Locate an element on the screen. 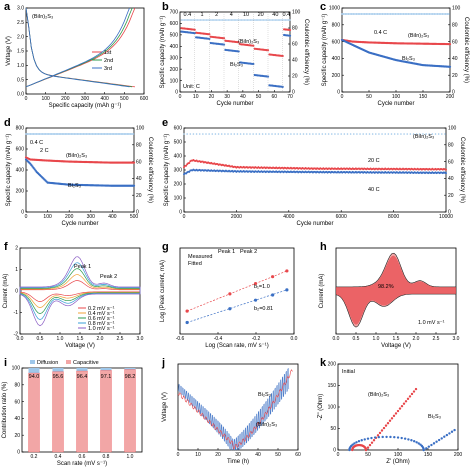 The height and width of the screenshot is (474, 474). x-axis-label: Specific capacity (mAh g⁻¹) is located at coordinates (85, 106).